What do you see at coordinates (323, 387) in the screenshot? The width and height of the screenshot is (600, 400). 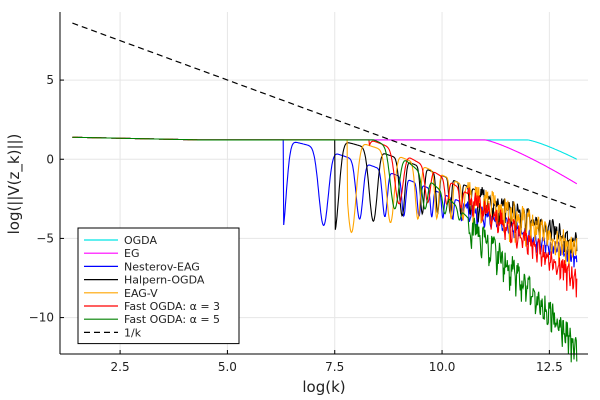 I see `x-axis-label: log(k)` at bounding box center [323, 387].